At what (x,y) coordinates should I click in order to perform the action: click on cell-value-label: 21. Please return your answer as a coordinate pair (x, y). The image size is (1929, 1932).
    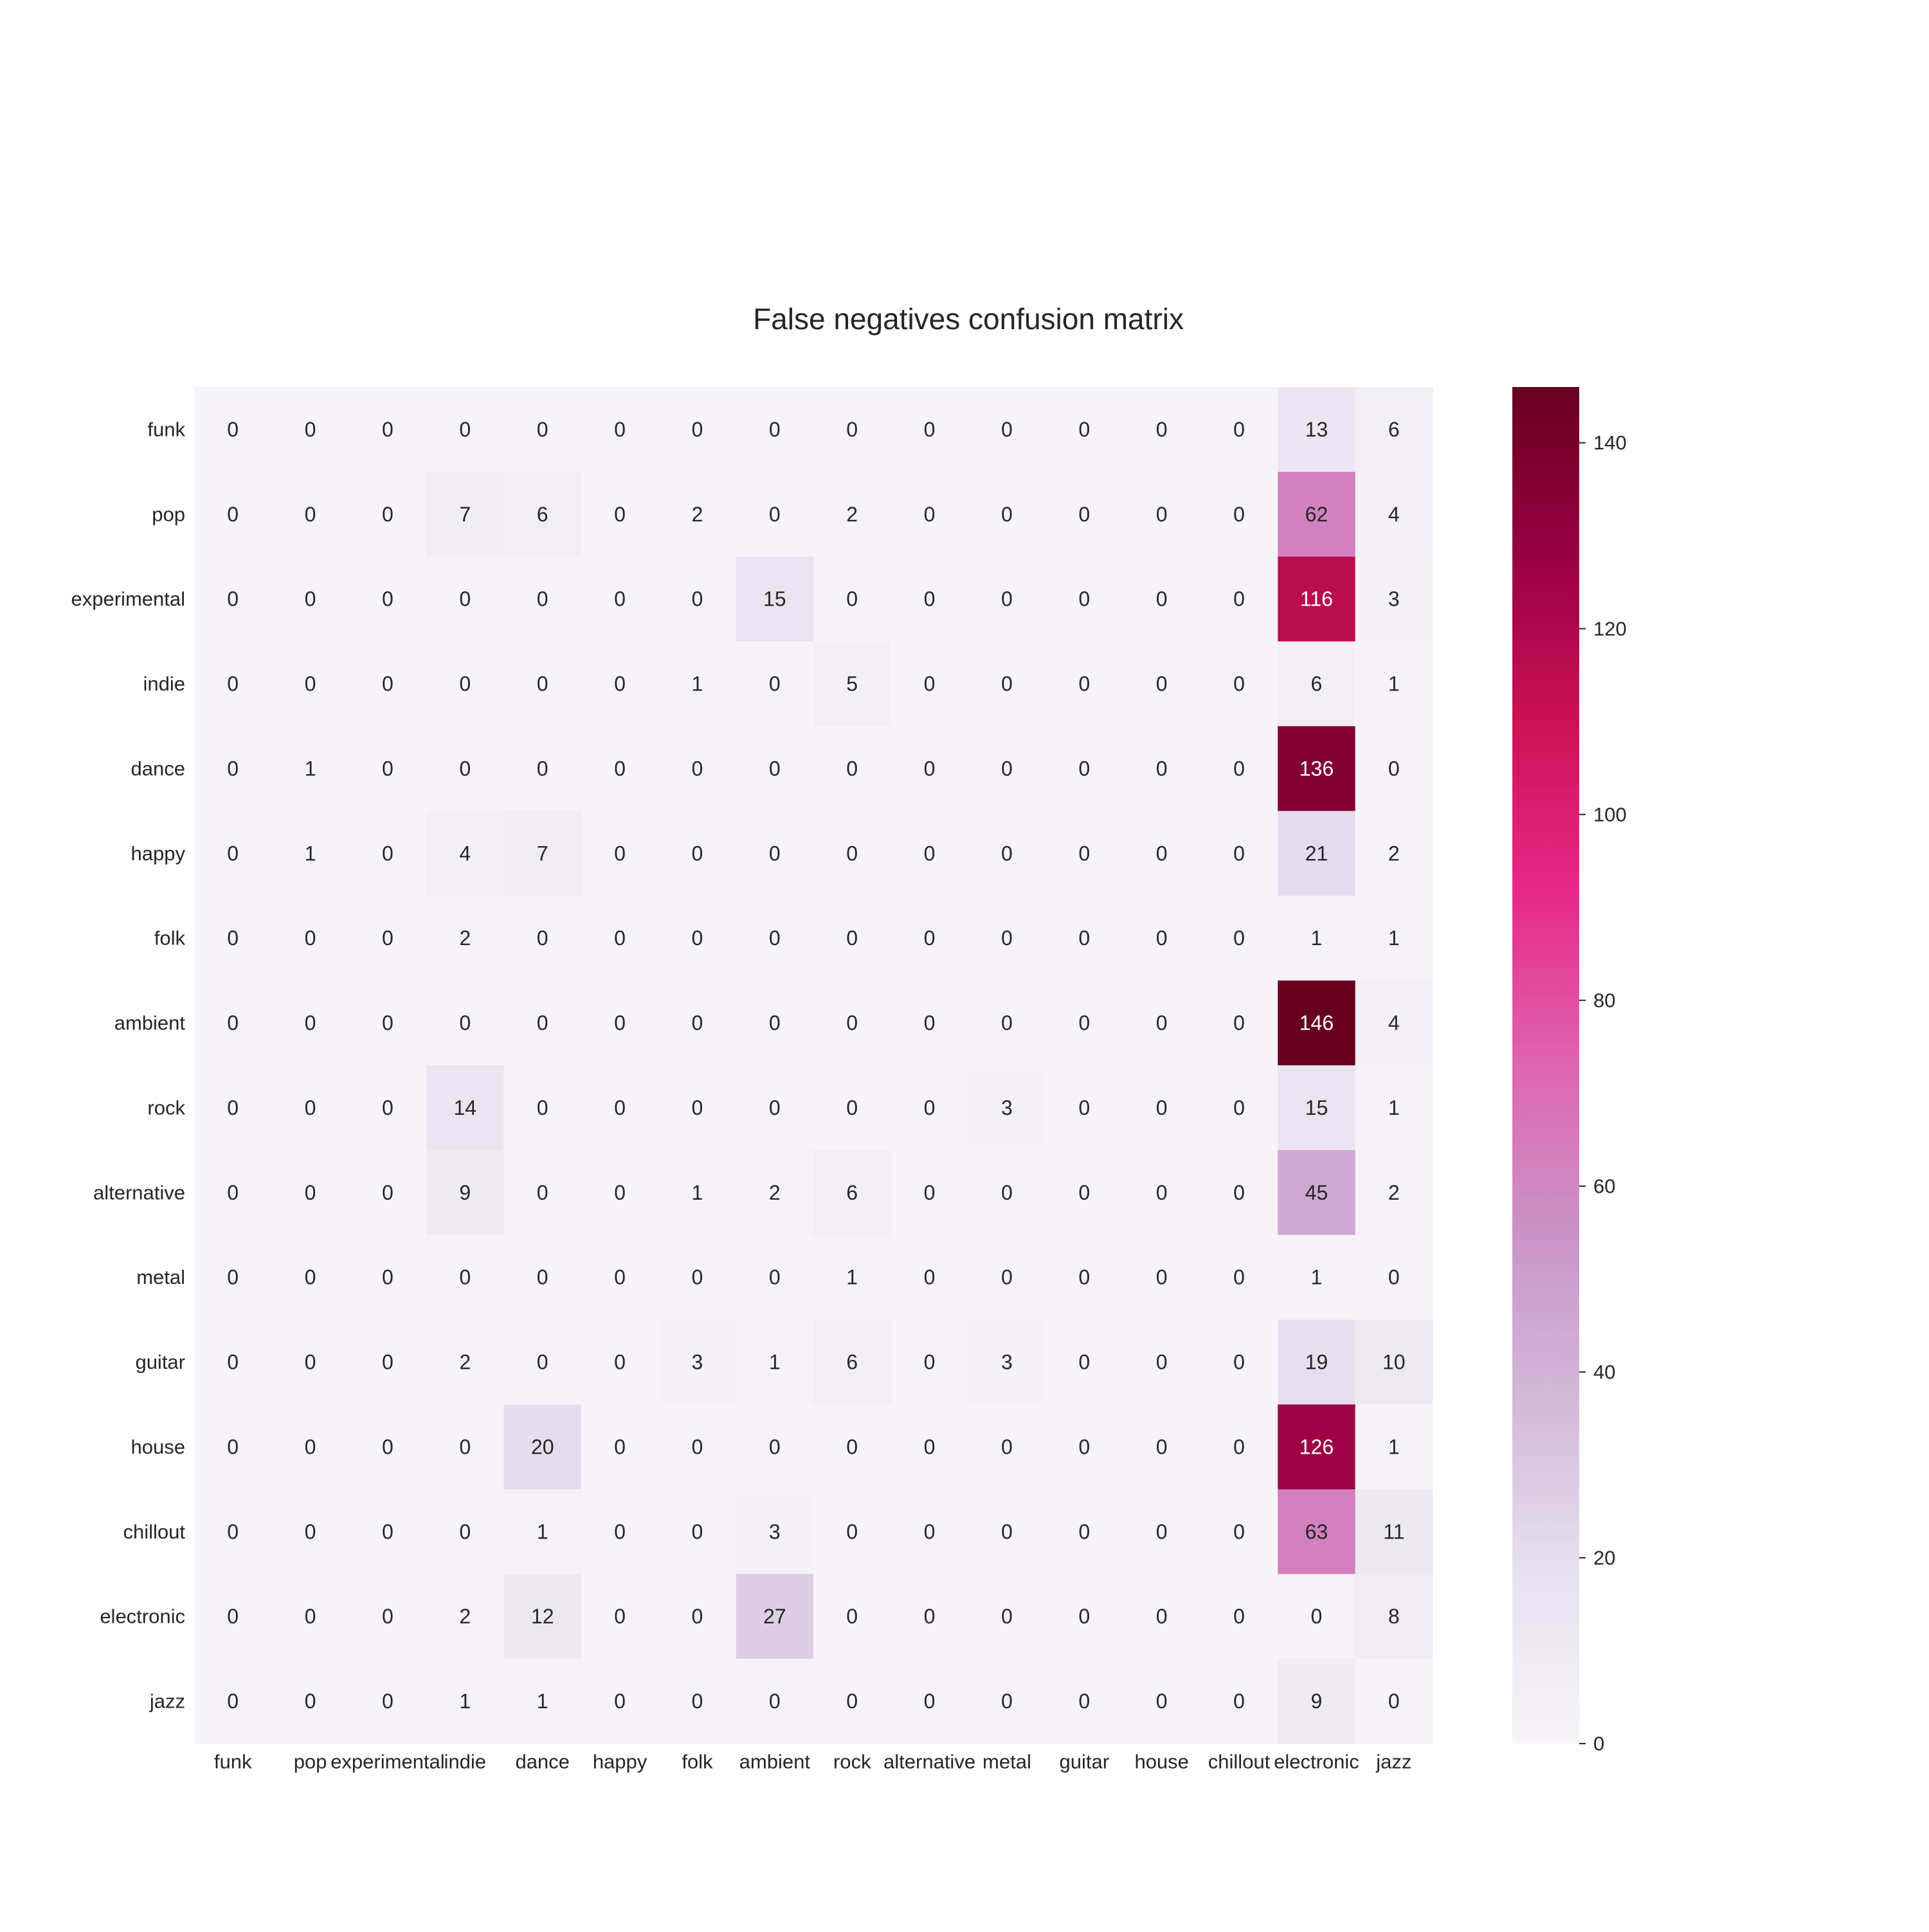
    Looking at the image, I should click on (1316, 853).